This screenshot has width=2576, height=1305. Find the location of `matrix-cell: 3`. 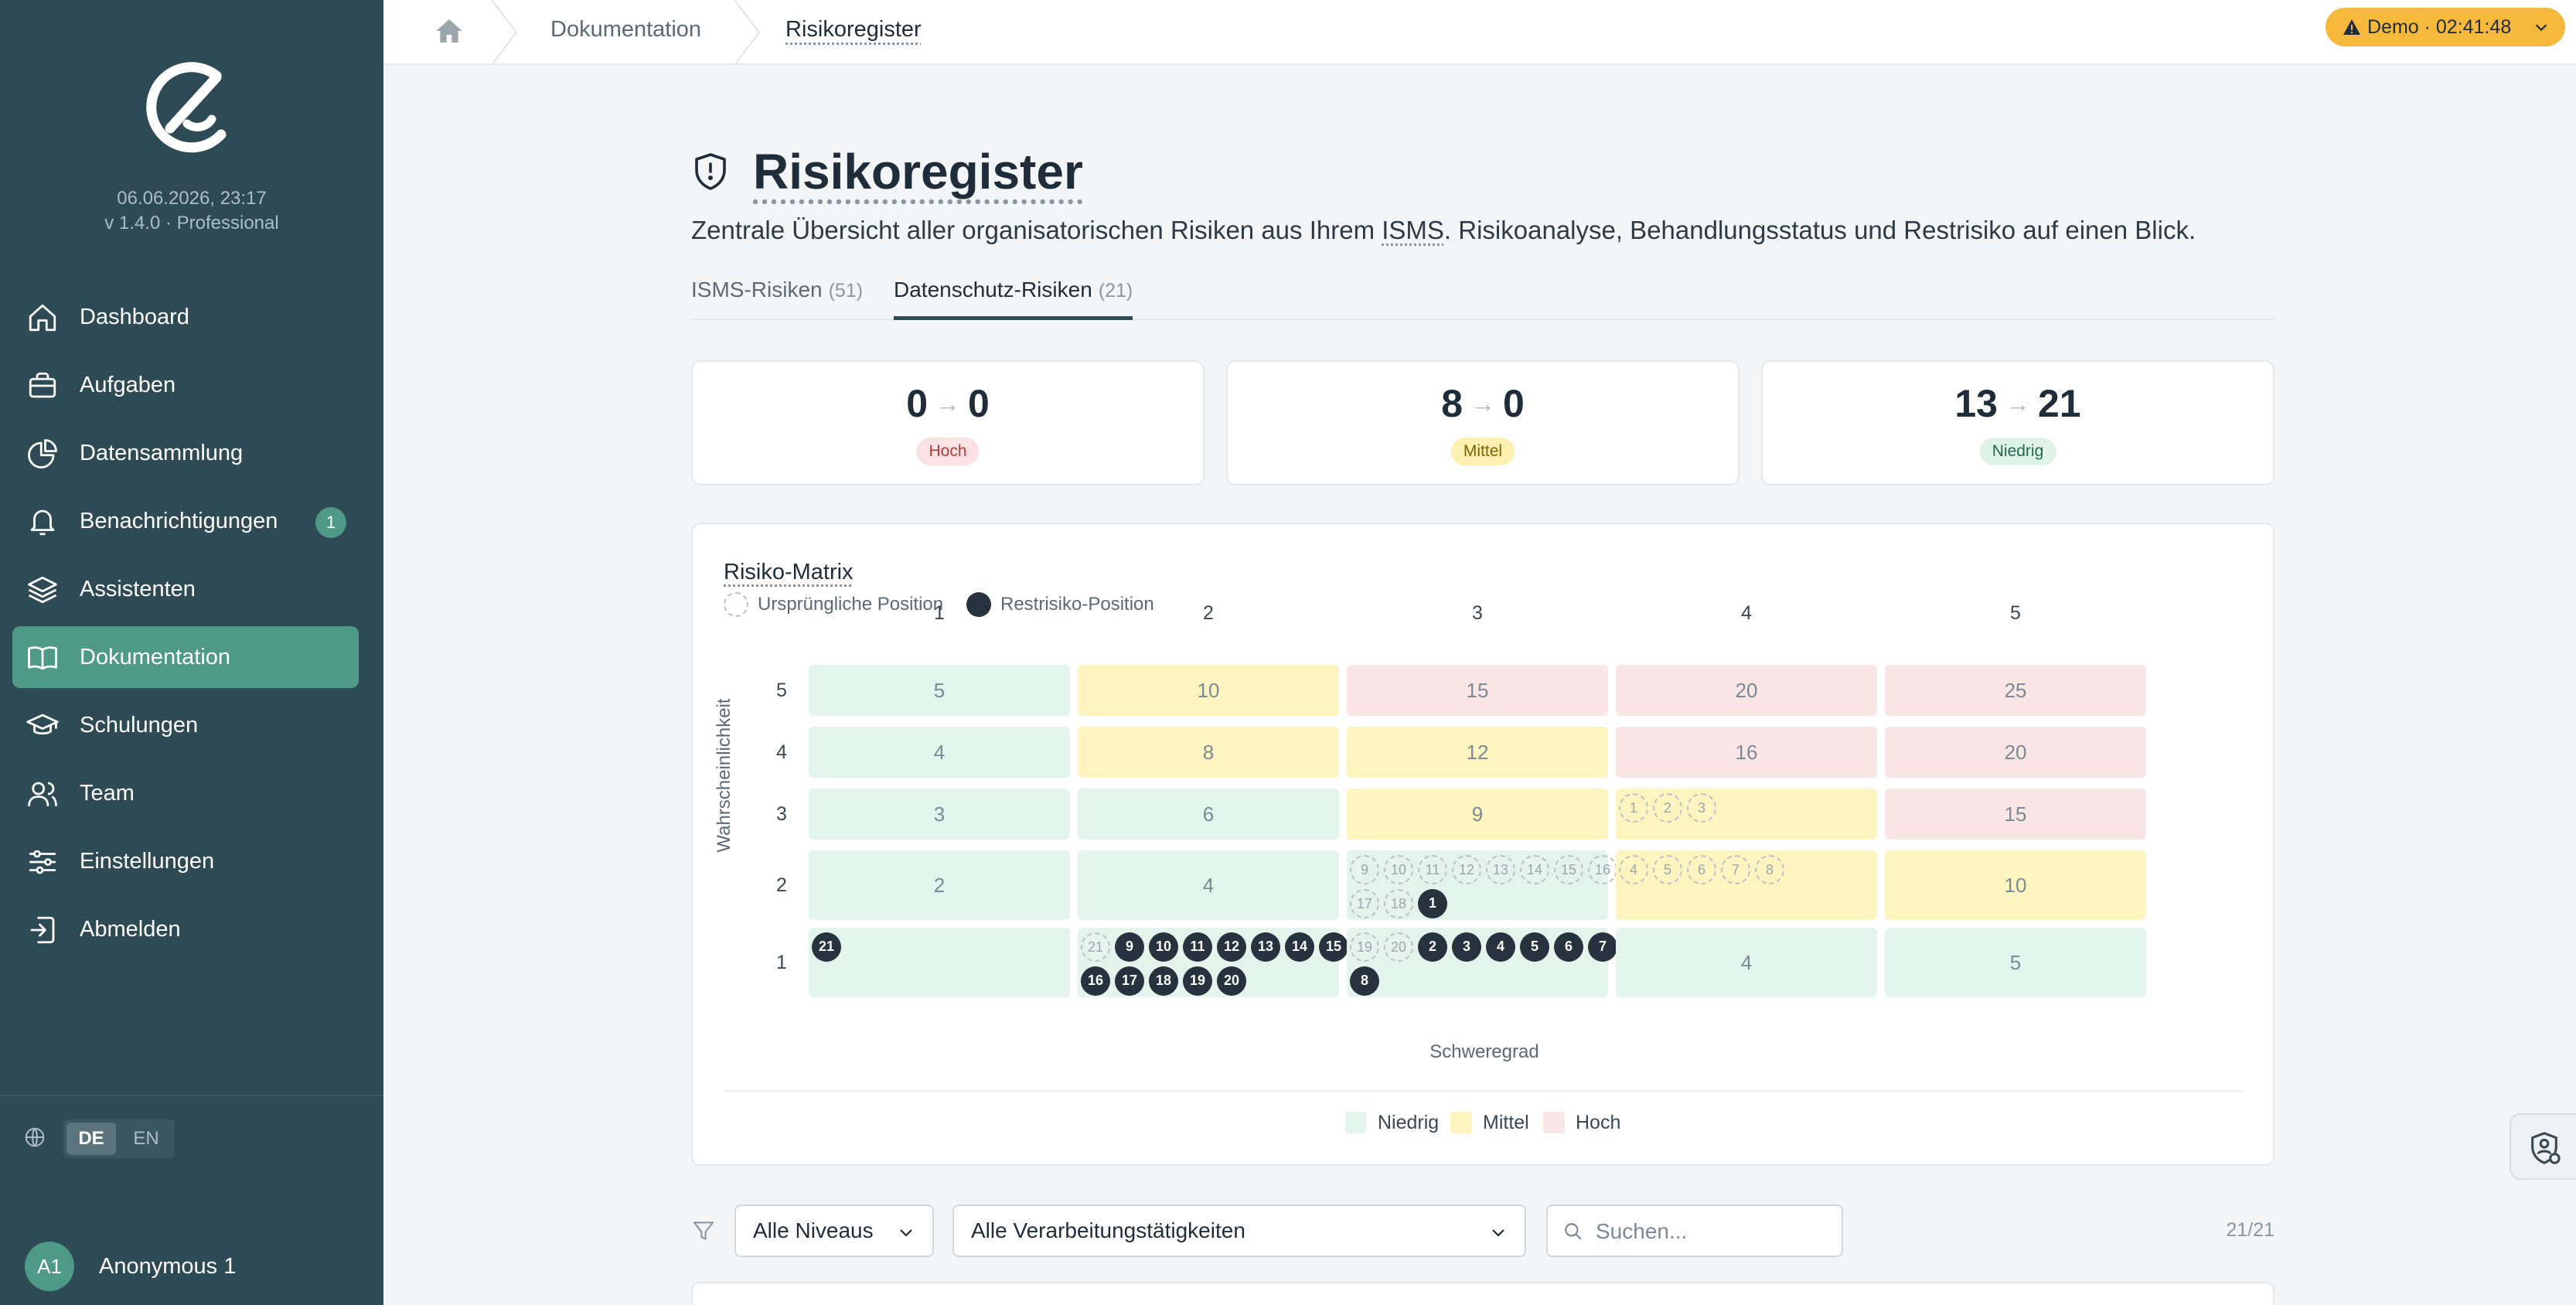

matrix-cell: 3 is located at coordinates (939, 814).